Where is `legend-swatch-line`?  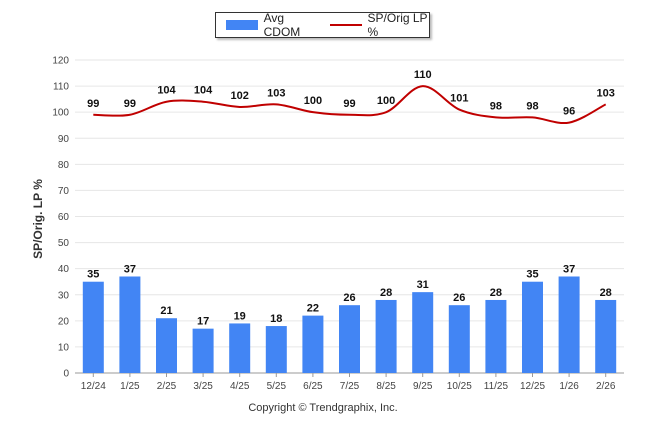
legend-swatch-line is located at coordinates (345, 25).